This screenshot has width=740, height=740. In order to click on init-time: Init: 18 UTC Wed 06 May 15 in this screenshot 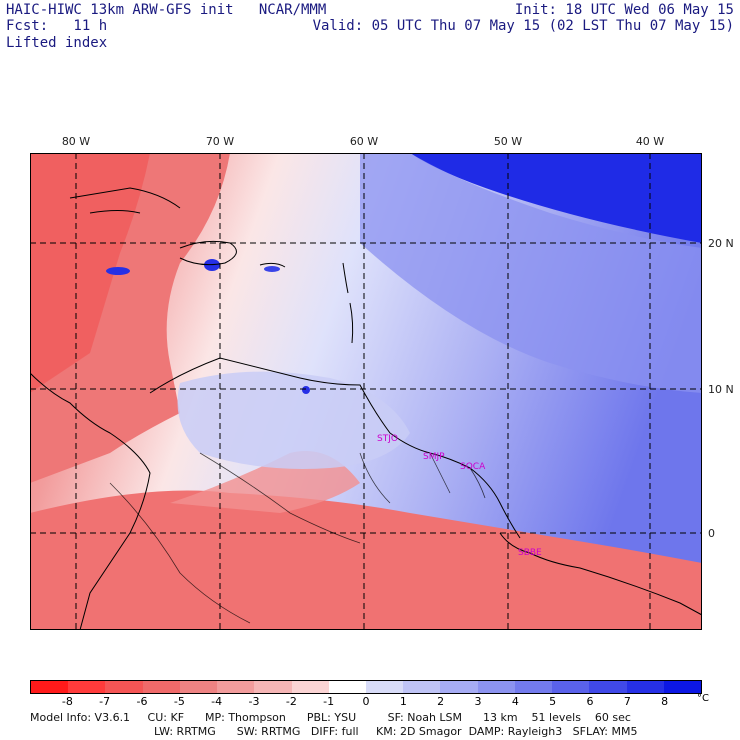, I will do `click(624, 10)`.